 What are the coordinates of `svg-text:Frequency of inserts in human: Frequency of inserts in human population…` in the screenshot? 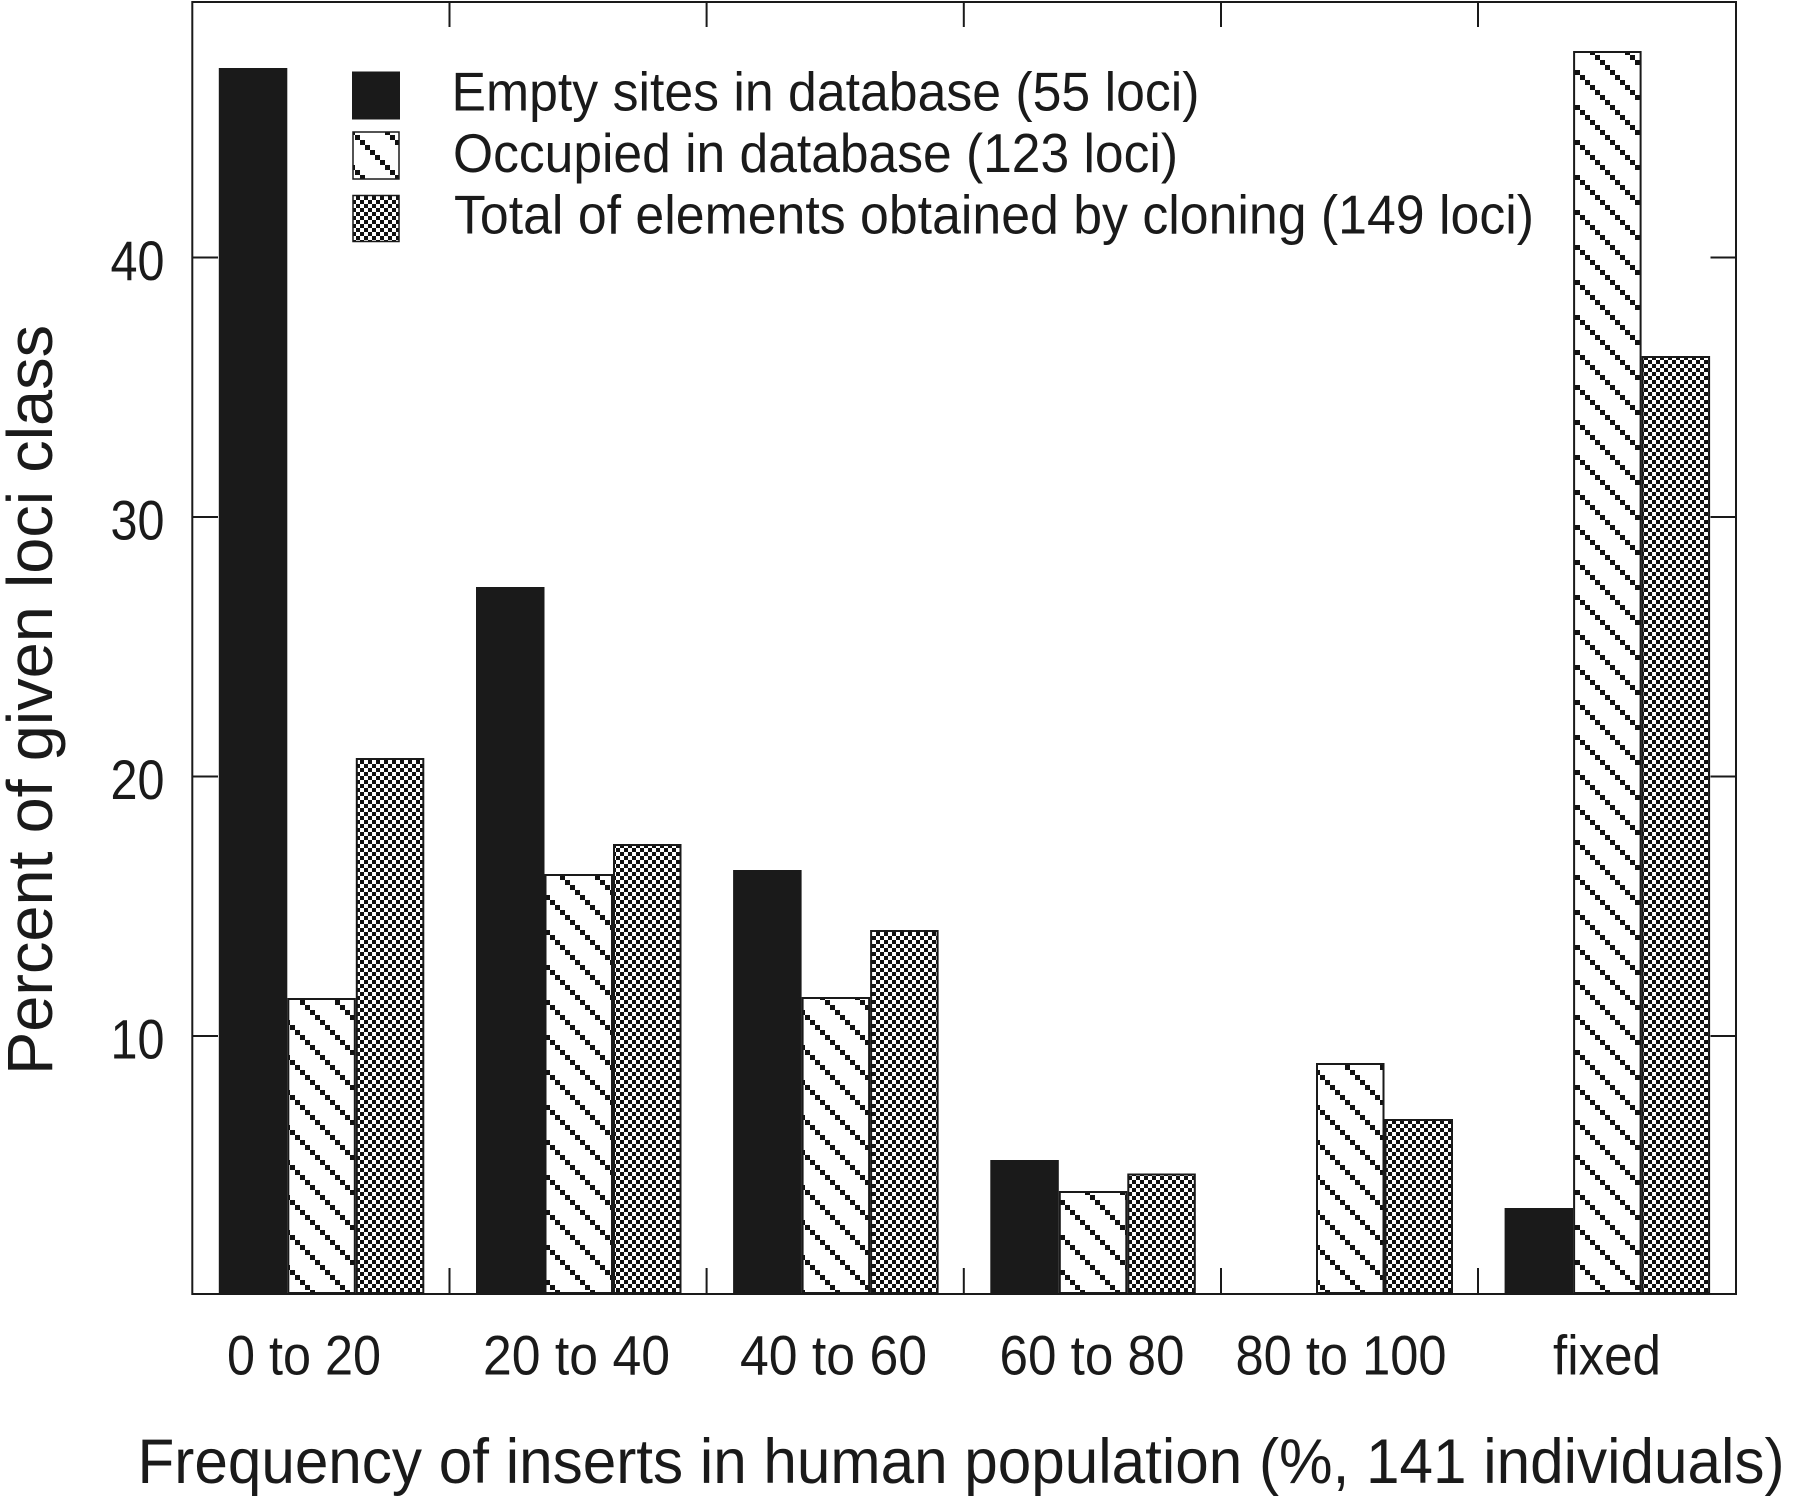 It's located at (961, 1462).